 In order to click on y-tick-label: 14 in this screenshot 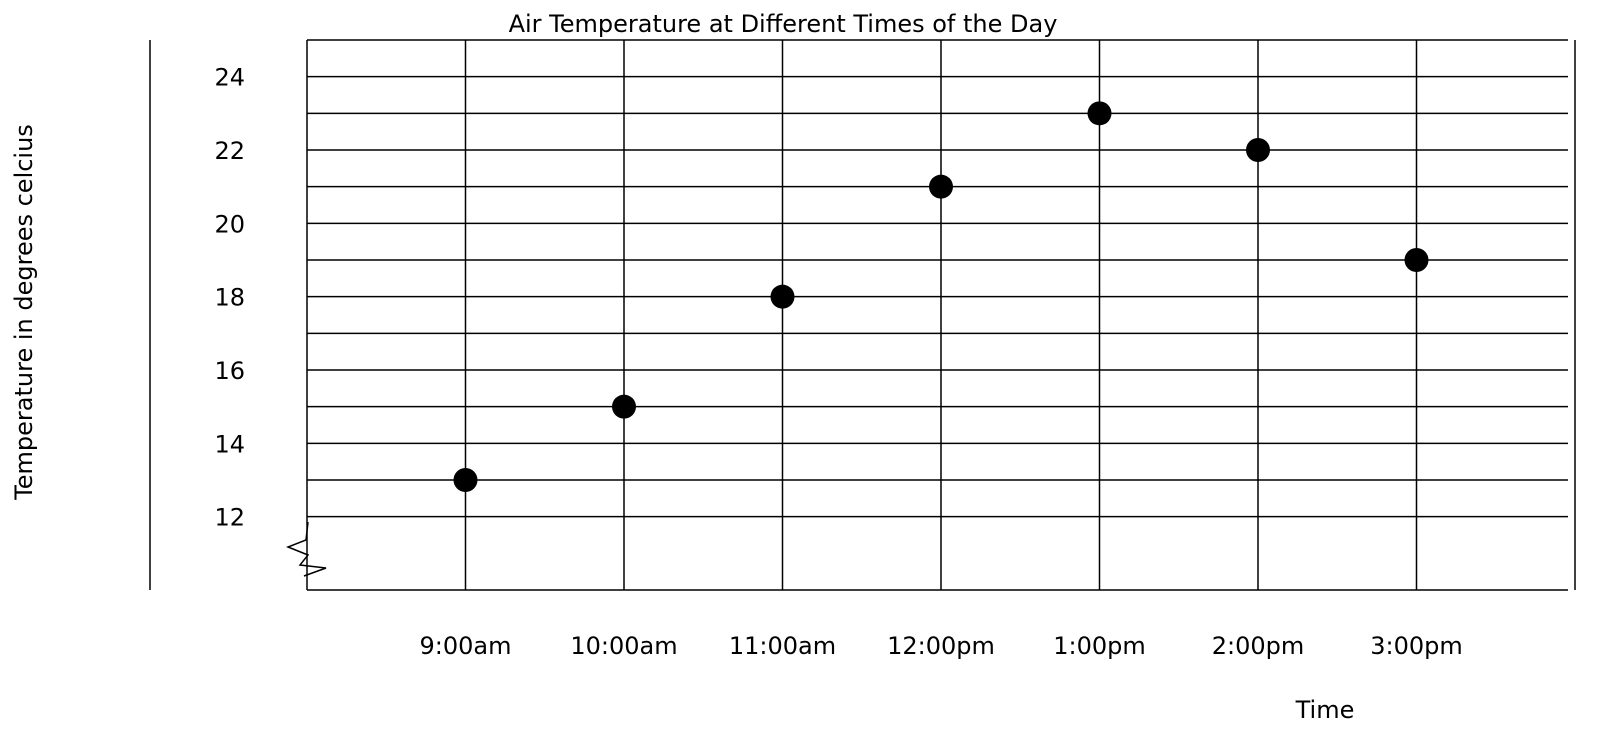, I will do `click(229, 444)`.